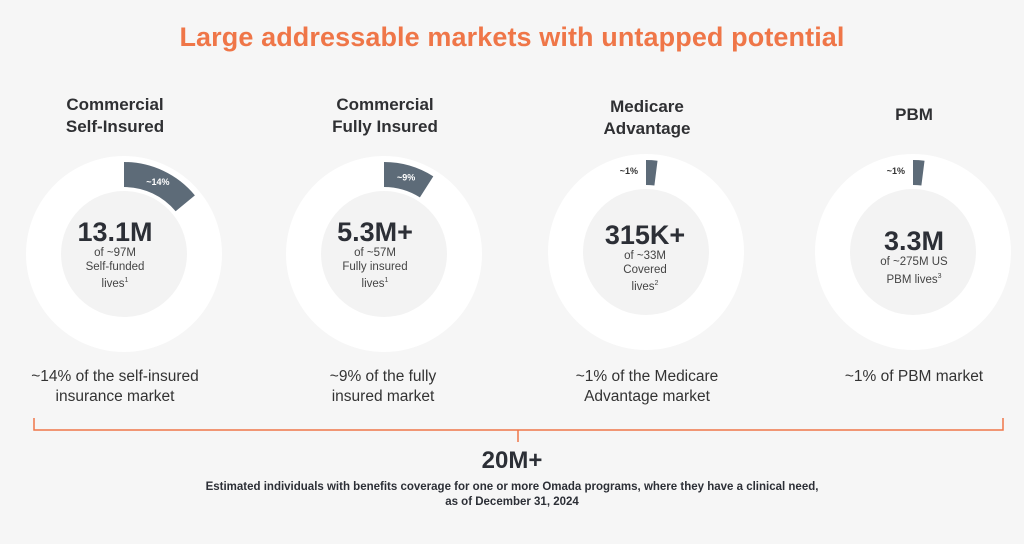  I want to click on donut-center: 3.3M of ~275M US PBM lives3, so click(914, 256).